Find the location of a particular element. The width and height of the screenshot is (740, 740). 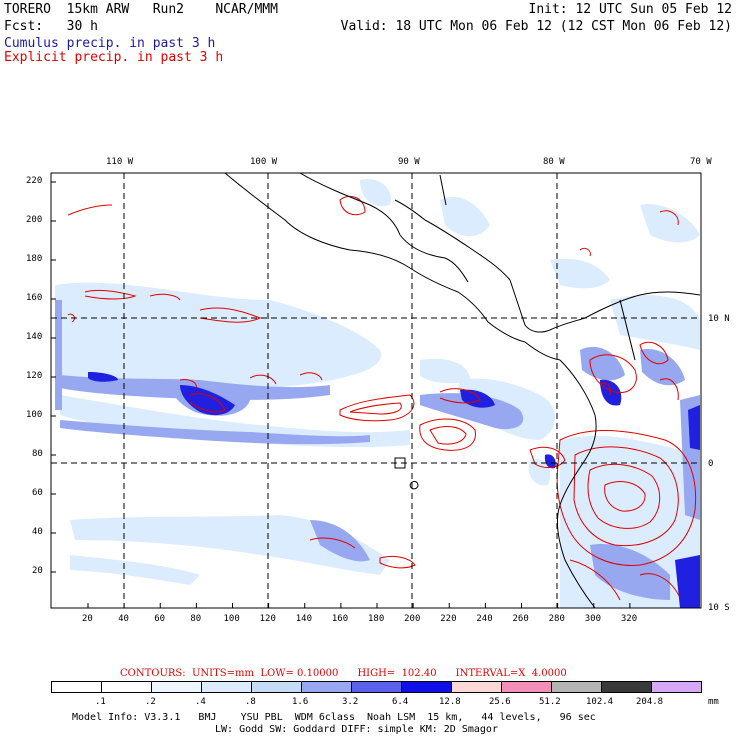

bottom-tick-60: 60 is located at coordinates (160, 619).